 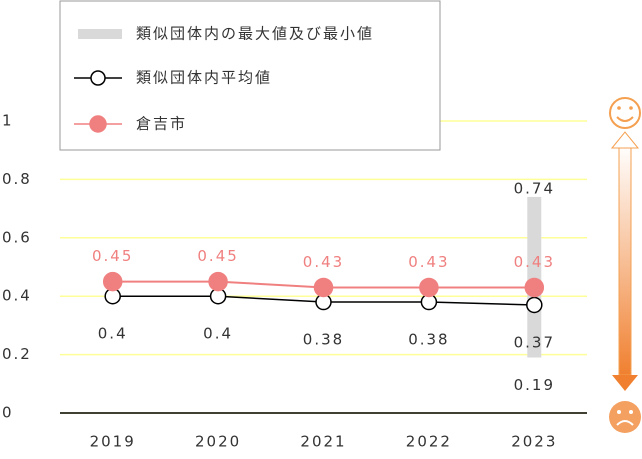 I want to click on x-tick-label: 2023, so click(x=534, y=442).